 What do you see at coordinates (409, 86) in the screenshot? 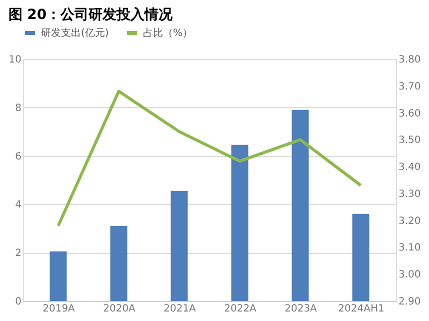
I see `y2-tick-label: 3.70` at bounding box center [409, 86].